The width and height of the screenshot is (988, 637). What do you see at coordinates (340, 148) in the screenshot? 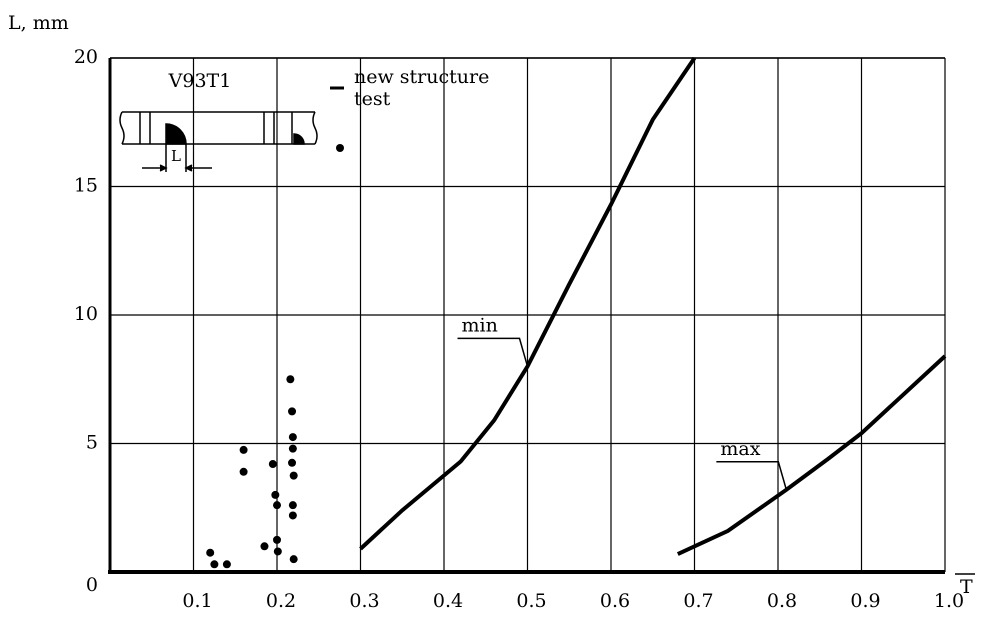
I see `legend-marker` at bounding box center [340, 148].